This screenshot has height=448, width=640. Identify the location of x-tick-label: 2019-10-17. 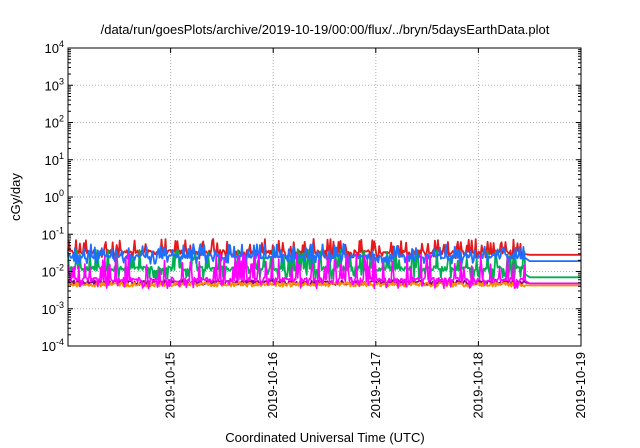
(375, 385).